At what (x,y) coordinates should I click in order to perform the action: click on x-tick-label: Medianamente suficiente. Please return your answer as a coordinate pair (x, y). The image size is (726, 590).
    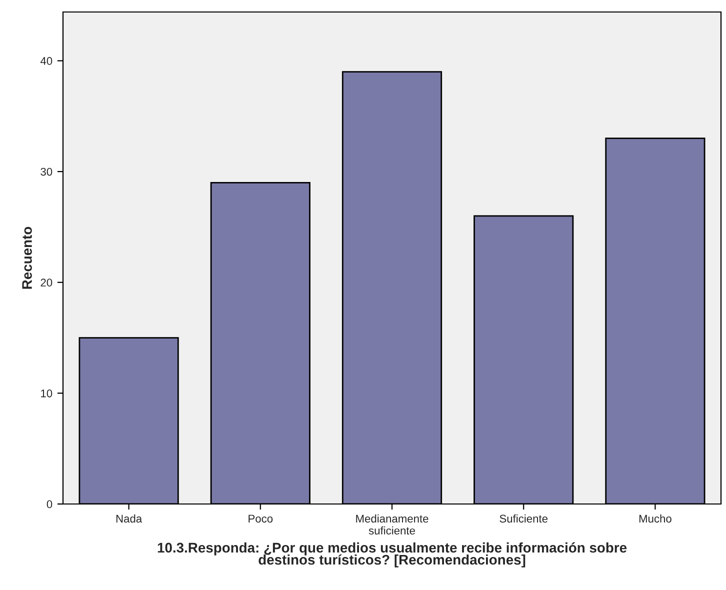
    Looking at the image, I should click on (392, 524).